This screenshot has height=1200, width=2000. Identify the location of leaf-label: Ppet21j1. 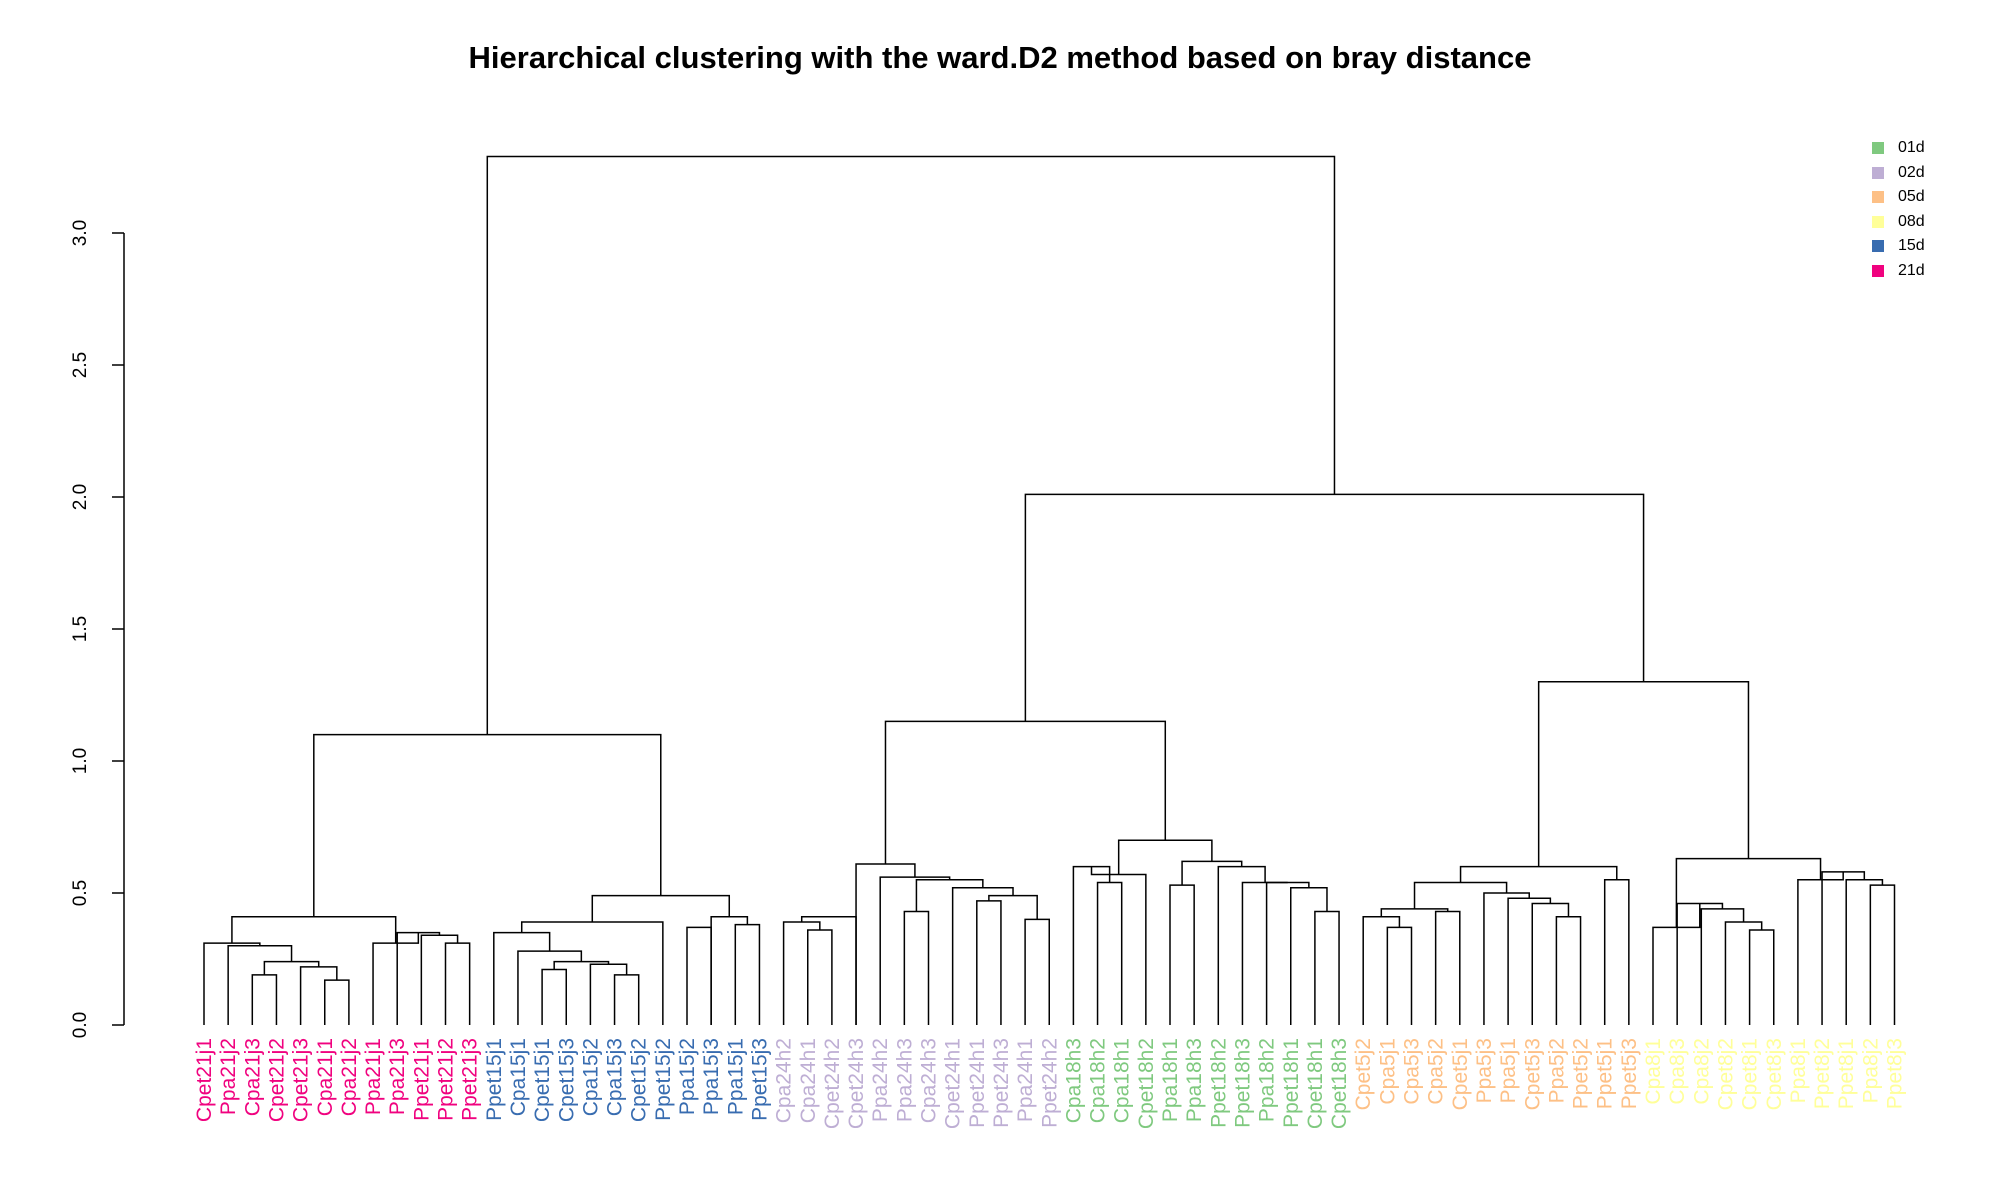
(421, 1079).